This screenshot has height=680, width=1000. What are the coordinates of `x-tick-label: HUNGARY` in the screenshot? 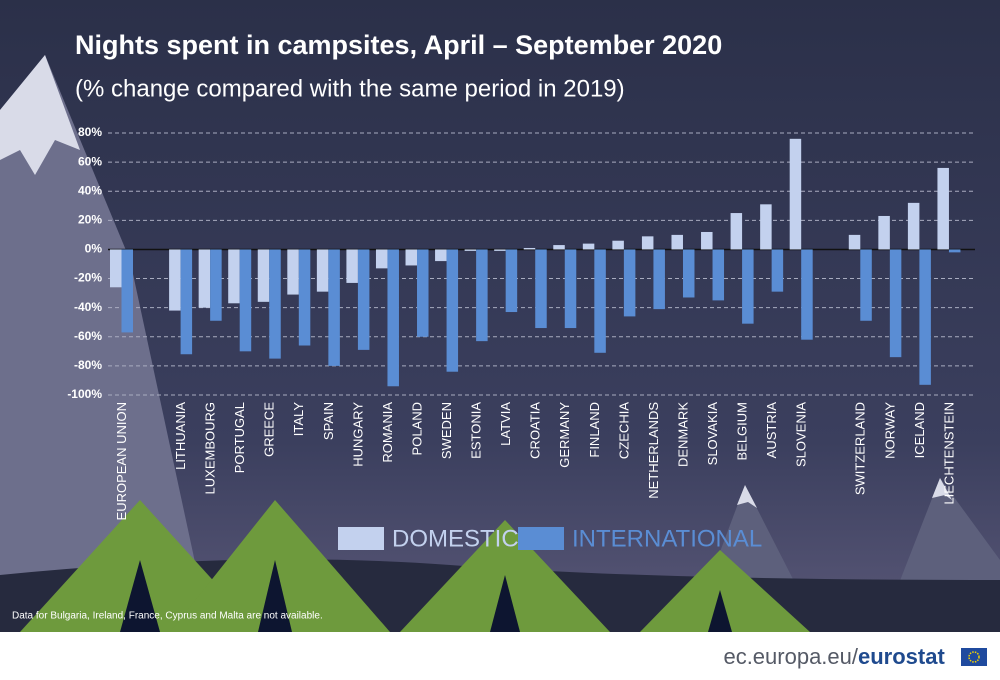 It's located at (357, 434).